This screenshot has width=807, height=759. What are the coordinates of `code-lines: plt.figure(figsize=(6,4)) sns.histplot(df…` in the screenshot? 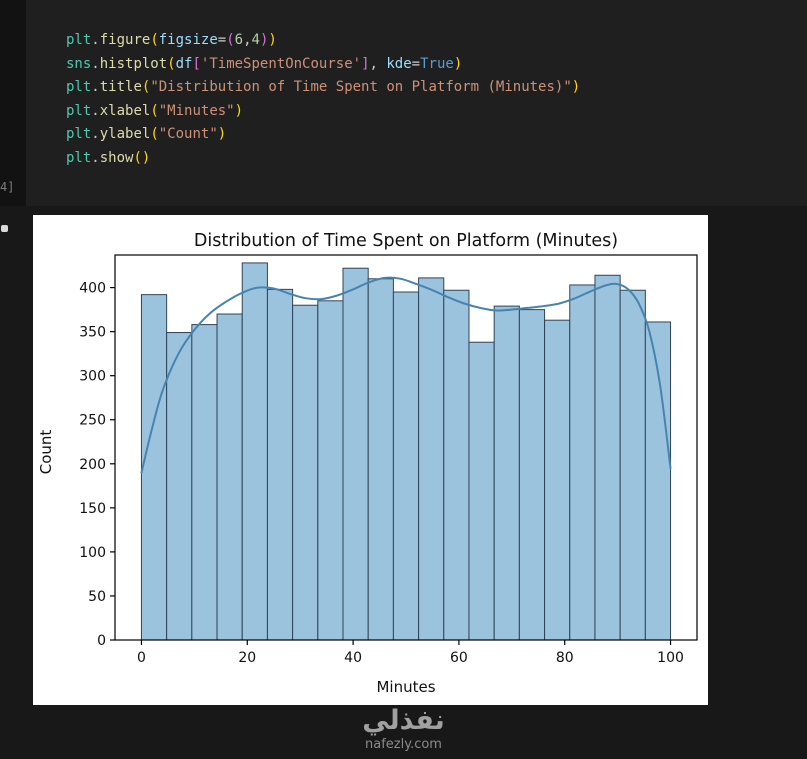 It's located at (323, 100).